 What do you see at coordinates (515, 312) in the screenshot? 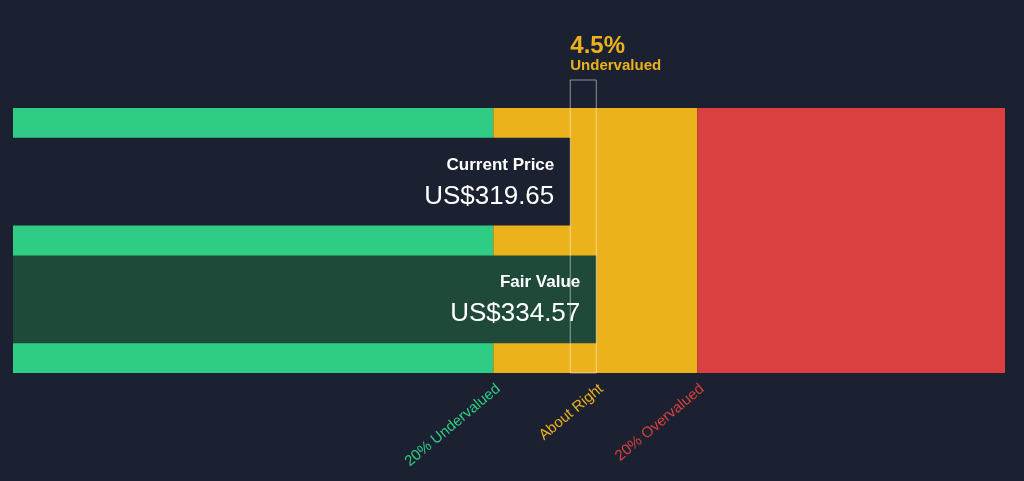
I see `data-label: US$334.57` at bounding box center [515, 312].